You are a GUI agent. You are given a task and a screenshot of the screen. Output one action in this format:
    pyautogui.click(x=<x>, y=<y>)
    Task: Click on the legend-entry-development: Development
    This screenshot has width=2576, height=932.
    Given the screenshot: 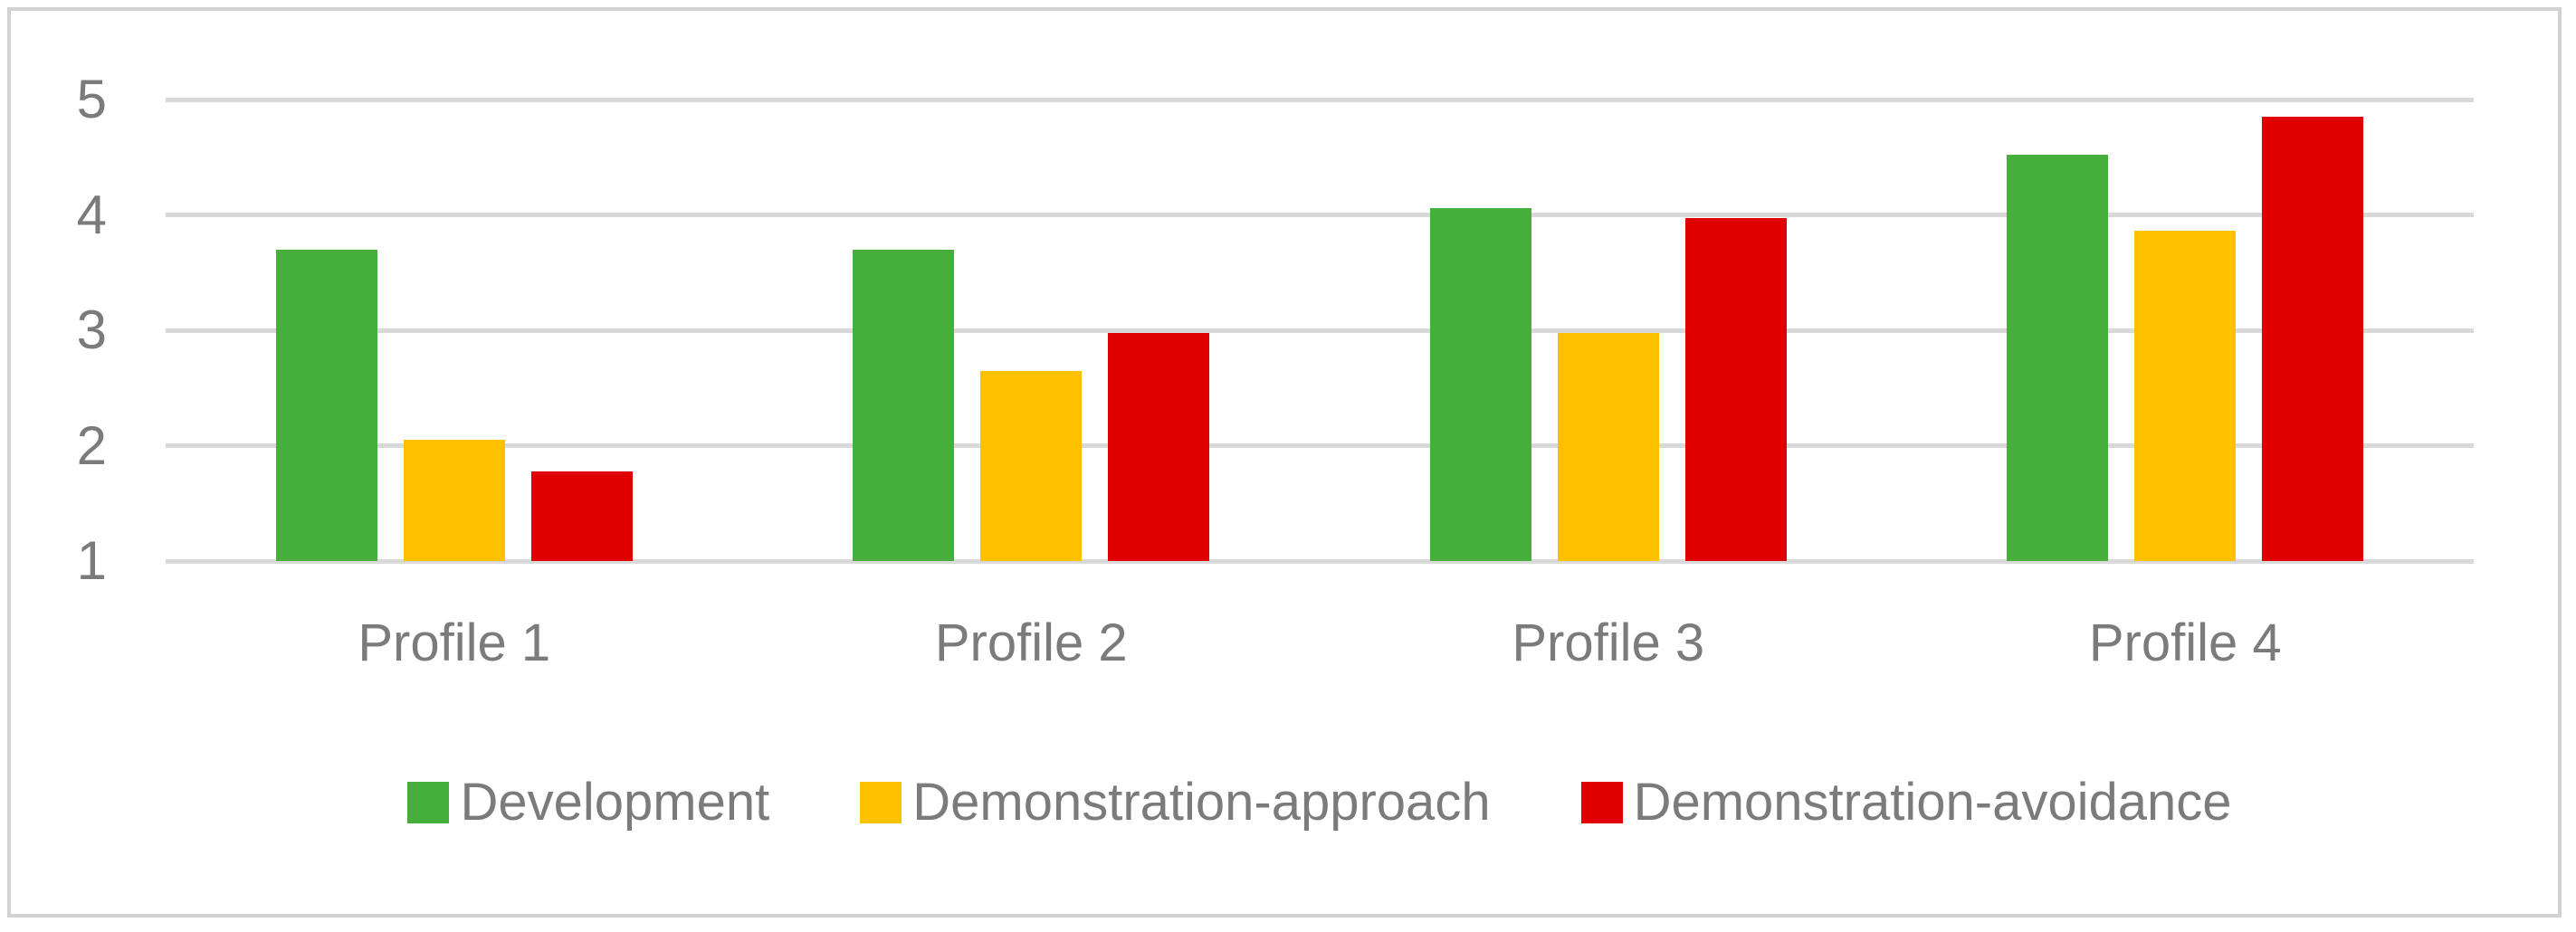 What is the action you would take?
    pyautogui.click(x=588, y=803)
    